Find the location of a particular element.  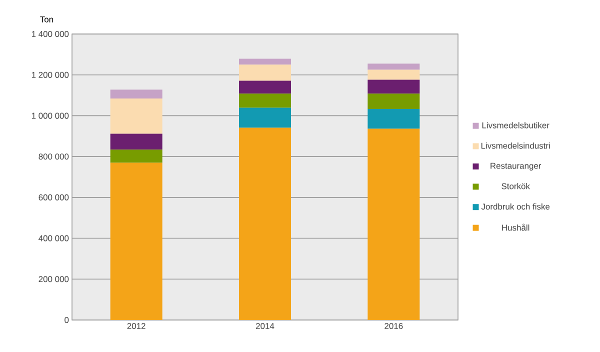

y-tick-label: 200 000 is located at coordinates (53, 279).